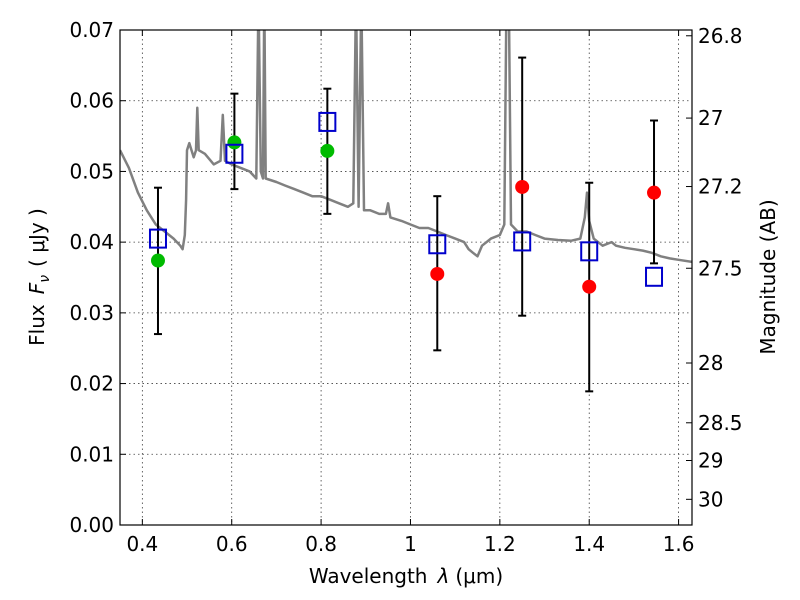  Describe the element at coordinates (500, 544) in the screenshot. I see `x-tick-label: 1.2` at that location.